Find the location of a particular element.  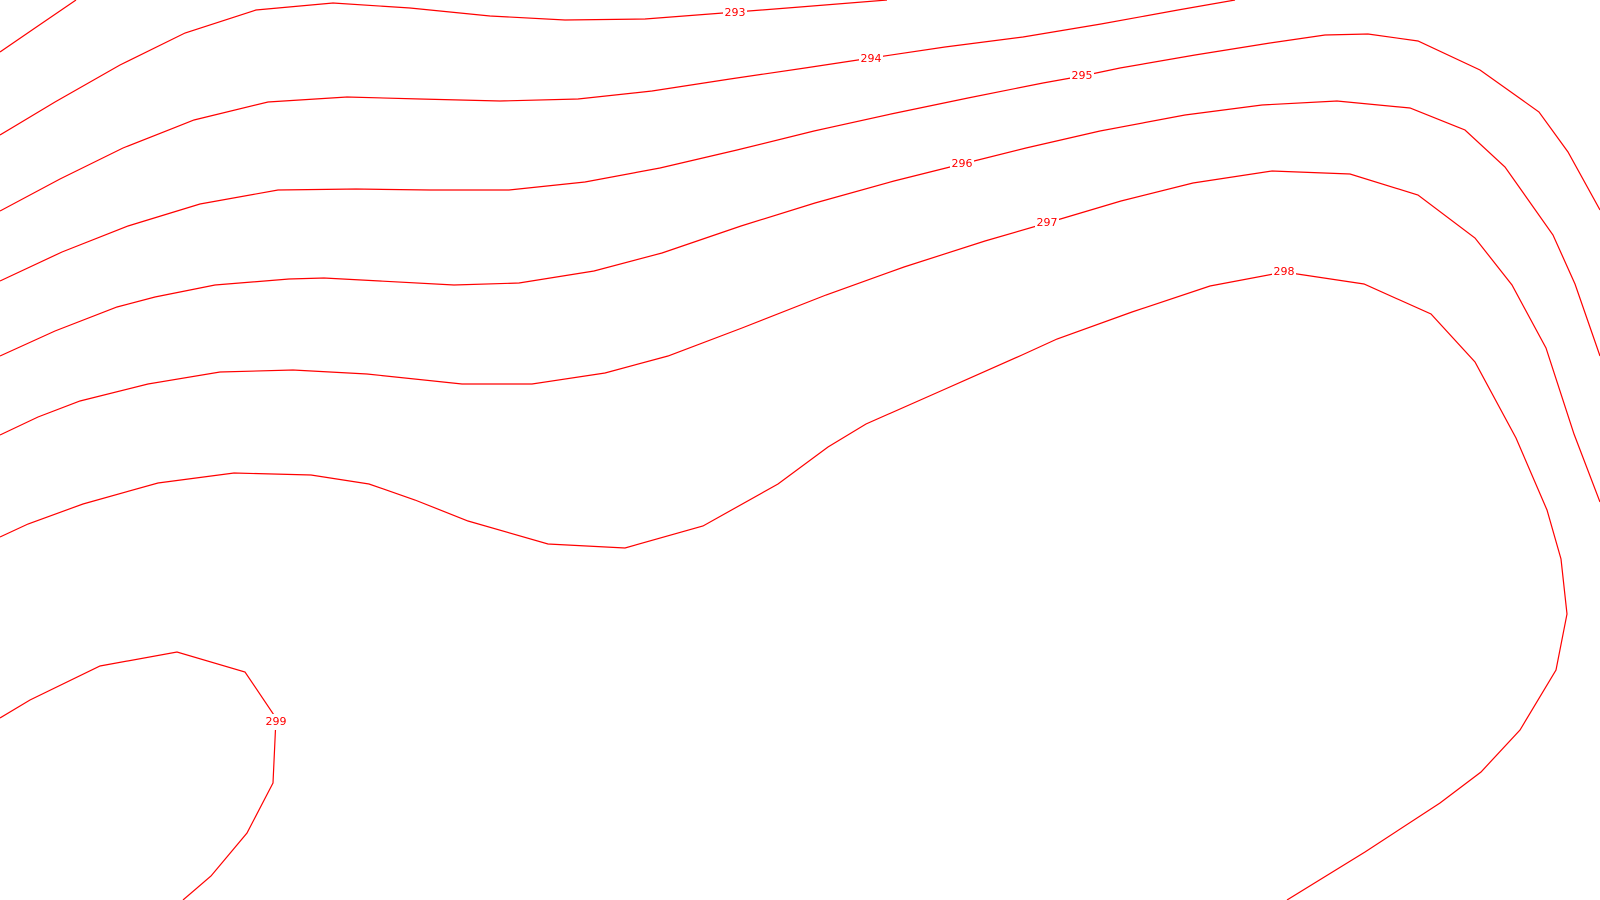

contour-label-group-293: 293 is located at coordinates (735, 13).